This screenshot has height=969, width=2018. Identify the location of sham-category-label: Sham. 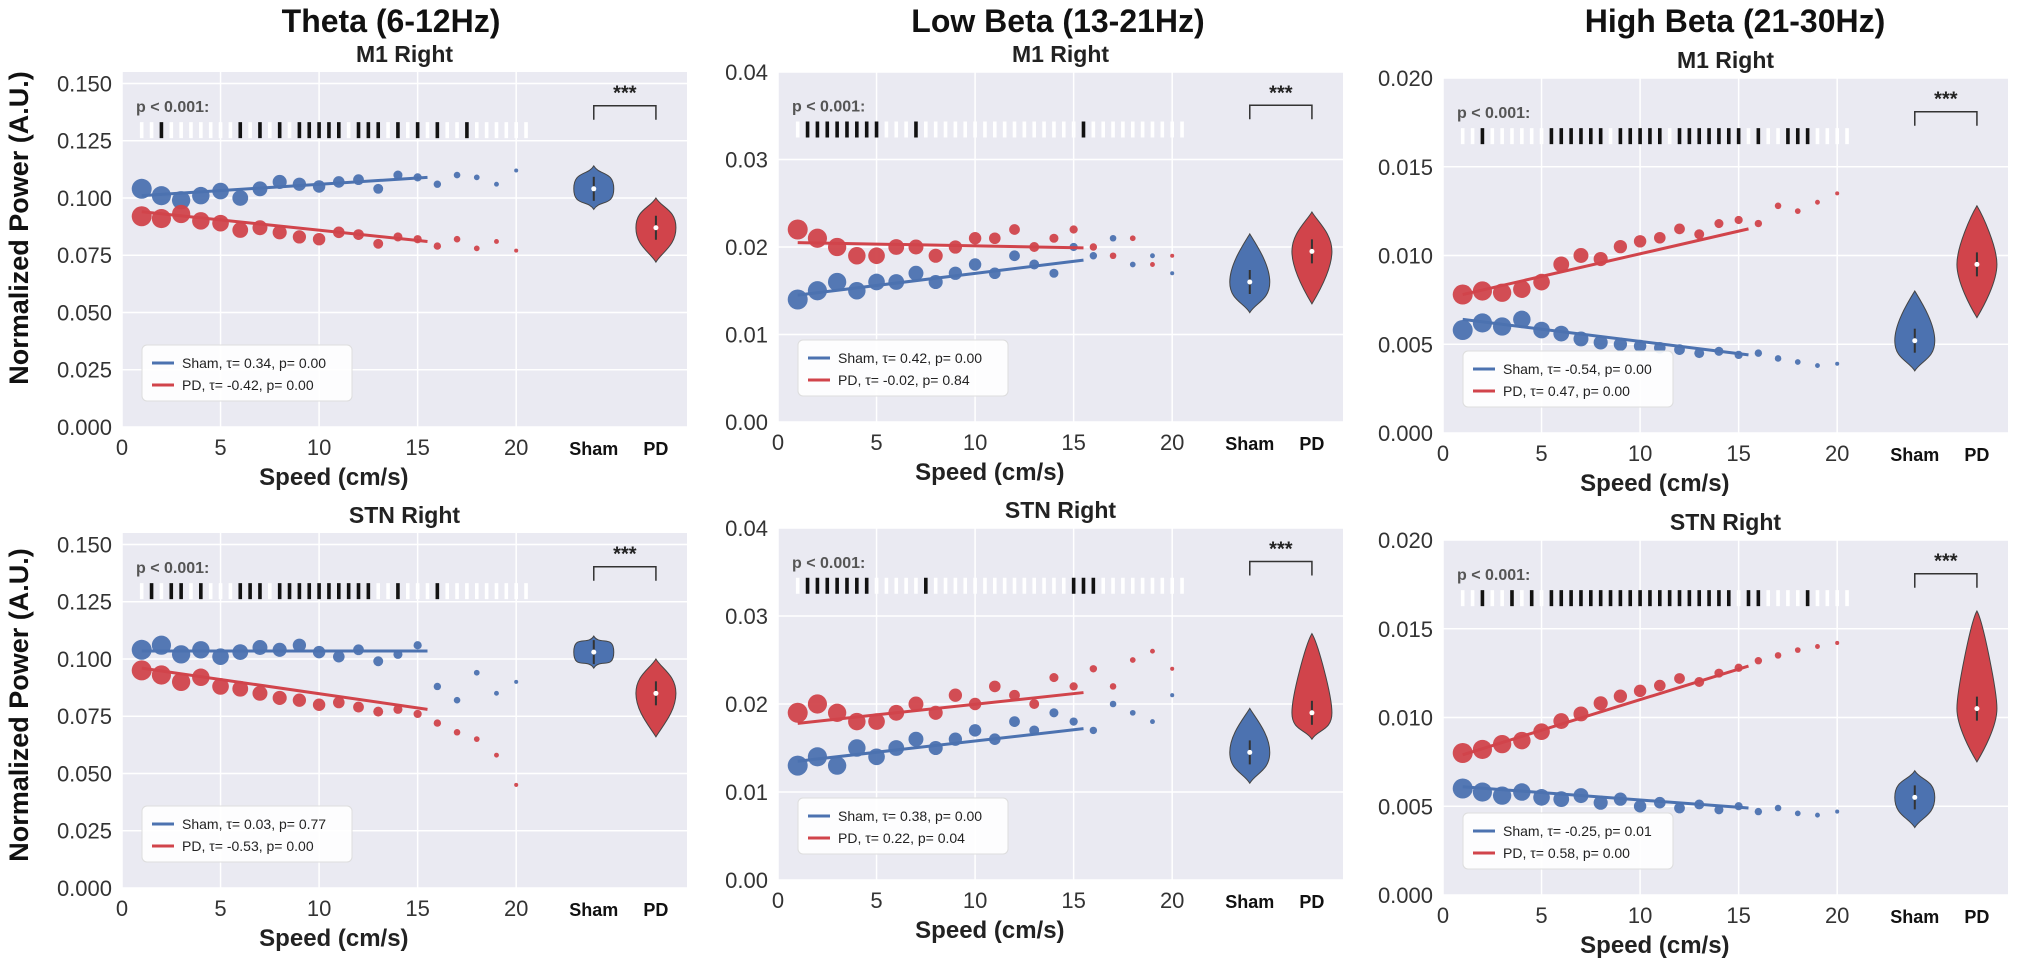
(1914, 455).